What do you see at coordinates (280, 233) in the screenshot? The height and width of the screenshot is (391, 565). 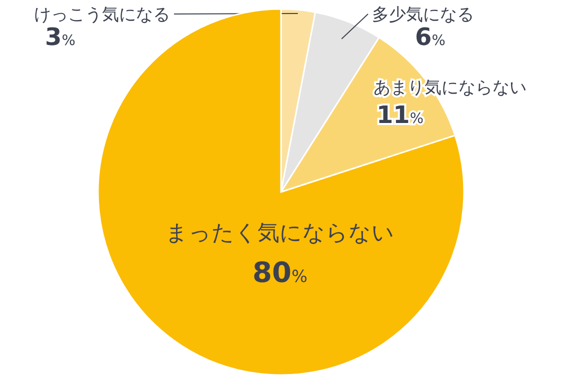 I see `slice-label: まったく気にならない` at bounding box center [280, 233].